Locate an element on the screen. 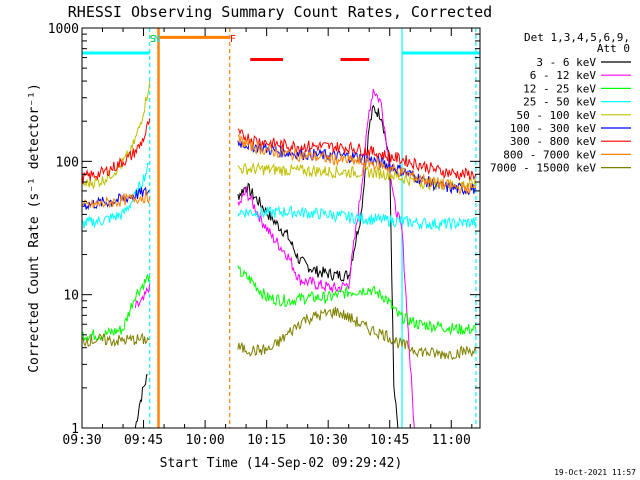 The height and width of the screenshot is (480, 640). footer-date: 19-Oct-2021 11:57 is located at coordinates (595, 472).